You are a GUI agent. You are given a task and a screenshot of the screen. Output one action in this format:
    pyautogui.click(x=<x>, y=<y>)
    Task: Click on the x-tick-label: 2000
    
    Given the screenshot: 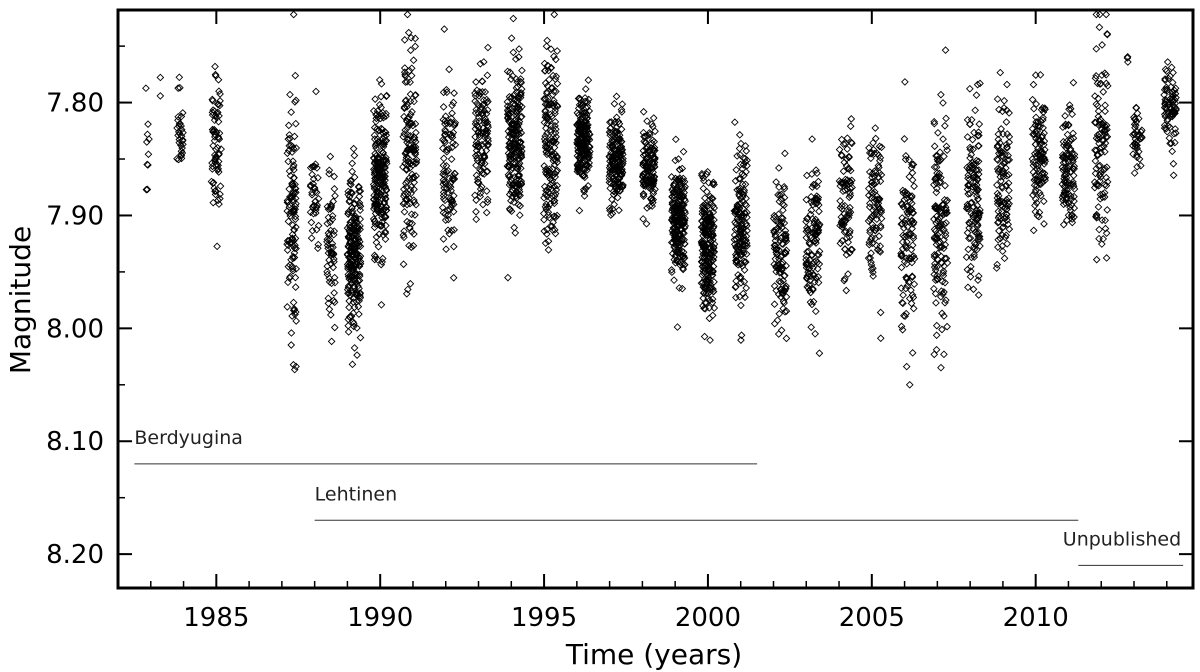 What is the action you would take?
    pyautogui.click(x=708, y=618)
    